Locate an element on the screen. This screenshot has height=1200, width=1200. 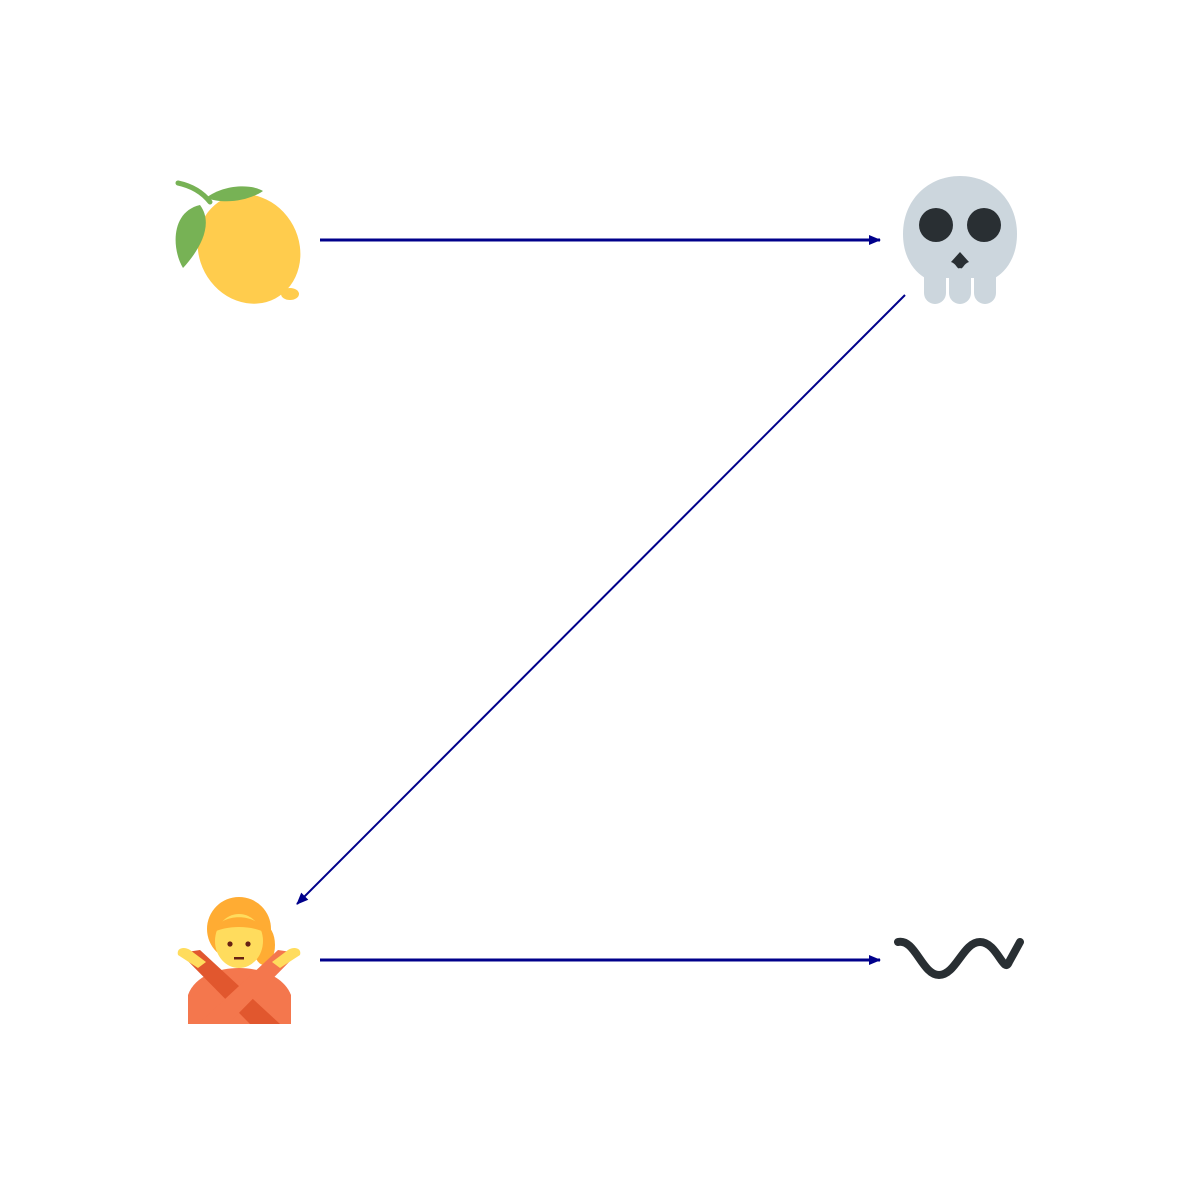
wavy-dash-icon is located at coordinates (959, 958).